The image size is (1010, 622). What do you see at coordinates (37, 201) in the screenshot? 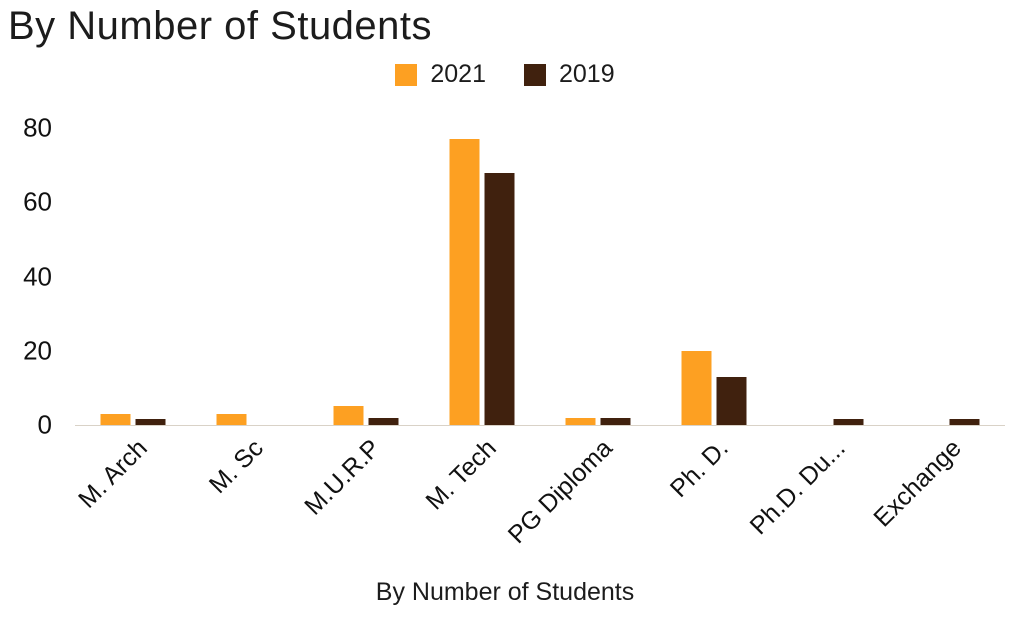
I see `y-tick-label: 60` at bounding box center [37, 201].